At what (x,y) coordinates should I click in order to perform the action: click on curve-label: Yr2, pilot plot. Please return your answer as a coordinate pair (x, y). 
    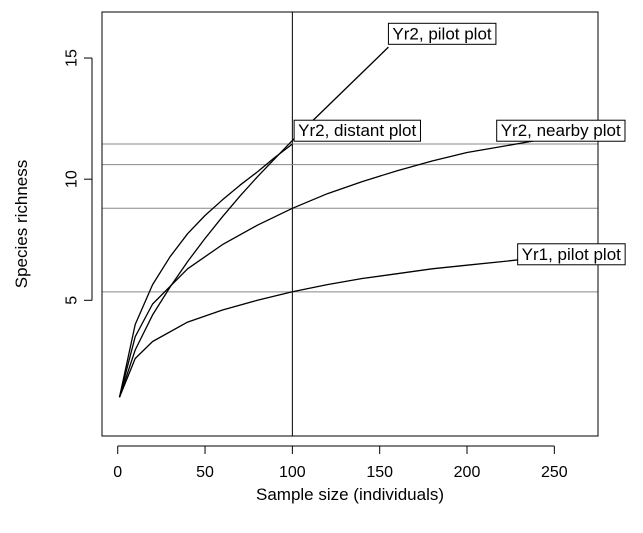
    Looking at the image, I should click on (441, 33).